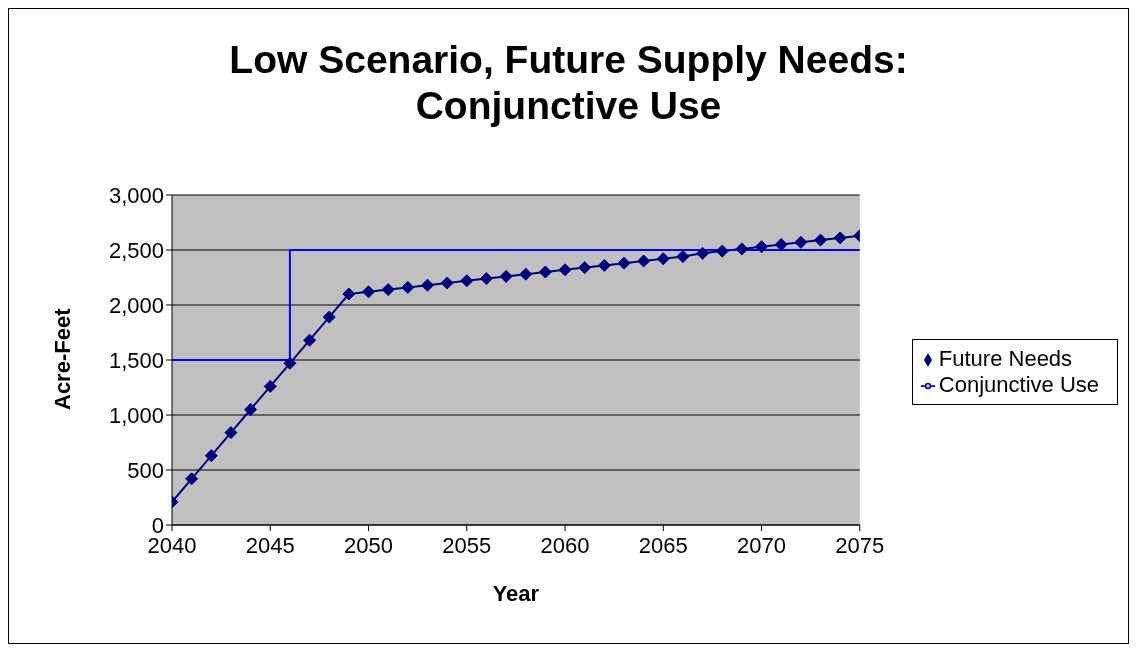 The image size is (1137, 652). I want to click on y-tick-label: 3,000, so click(136, 195).